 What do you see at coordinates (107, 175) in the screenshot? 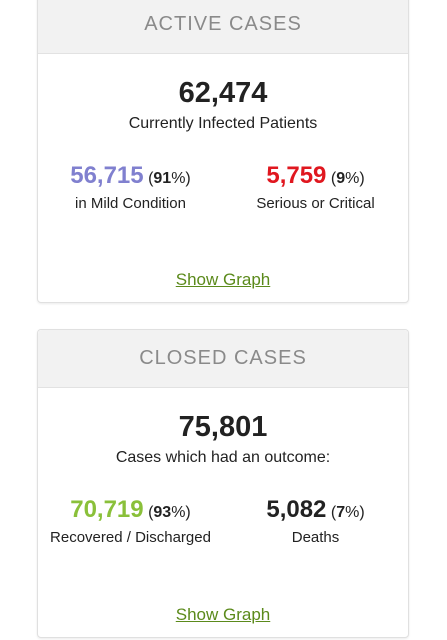
I see `mild-condition-value: 56,715` at bounding box center [107, 175].